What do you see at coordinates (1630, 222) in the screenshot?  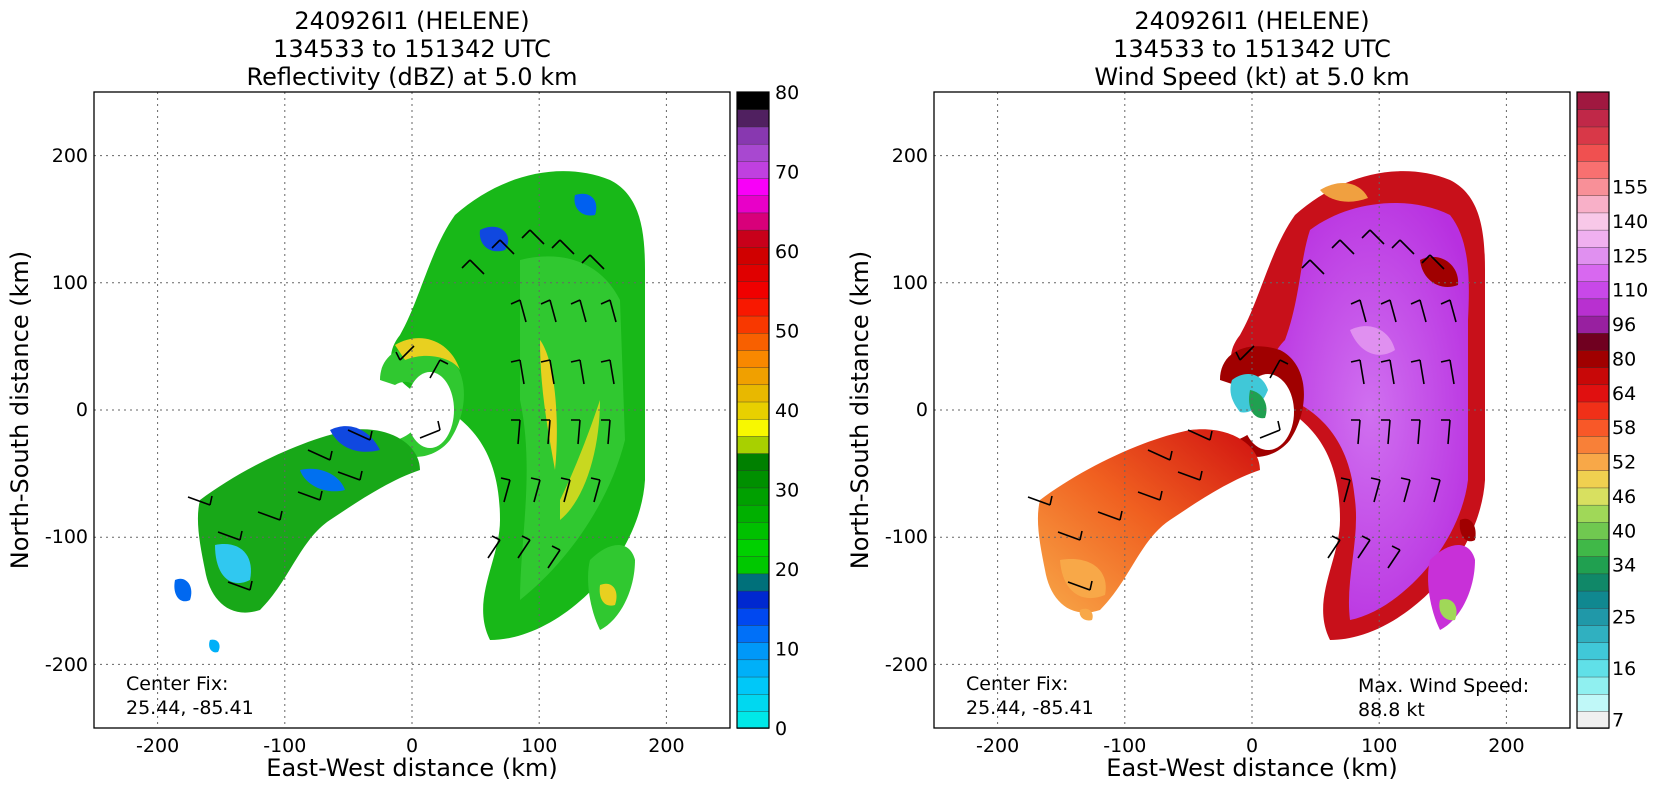 I see `colorbar-tick-label: 140` at bounding box center [1630, 222].